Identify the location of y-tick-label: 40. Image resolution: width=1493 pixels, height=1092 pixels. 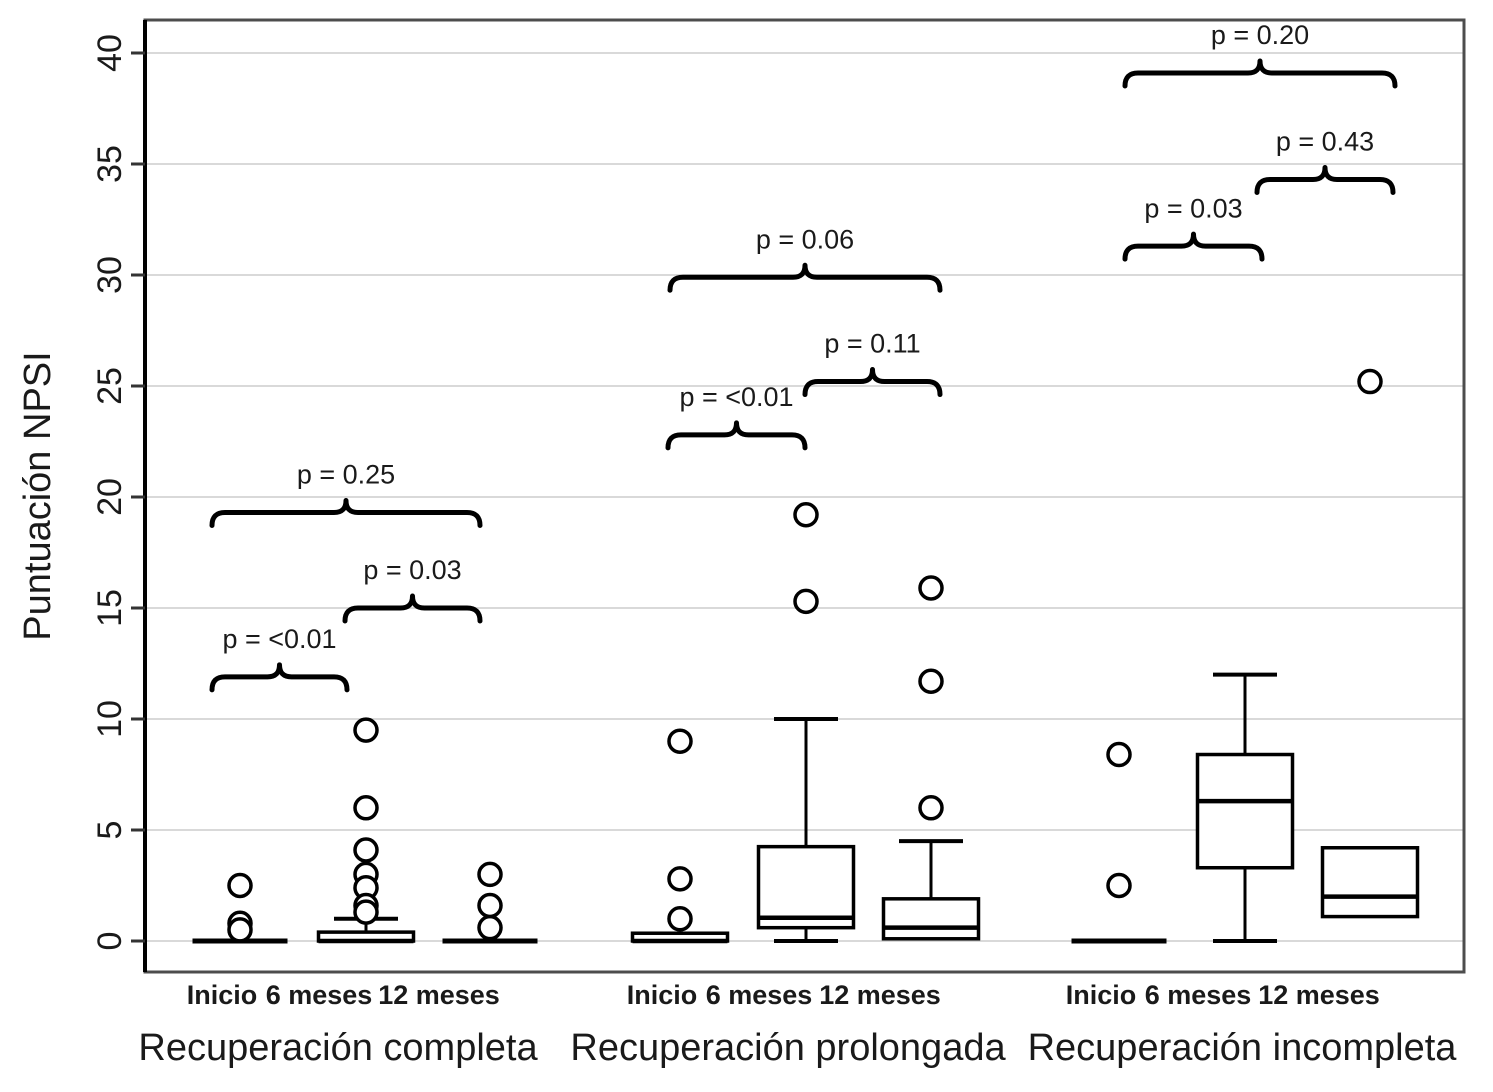
(110, 53).